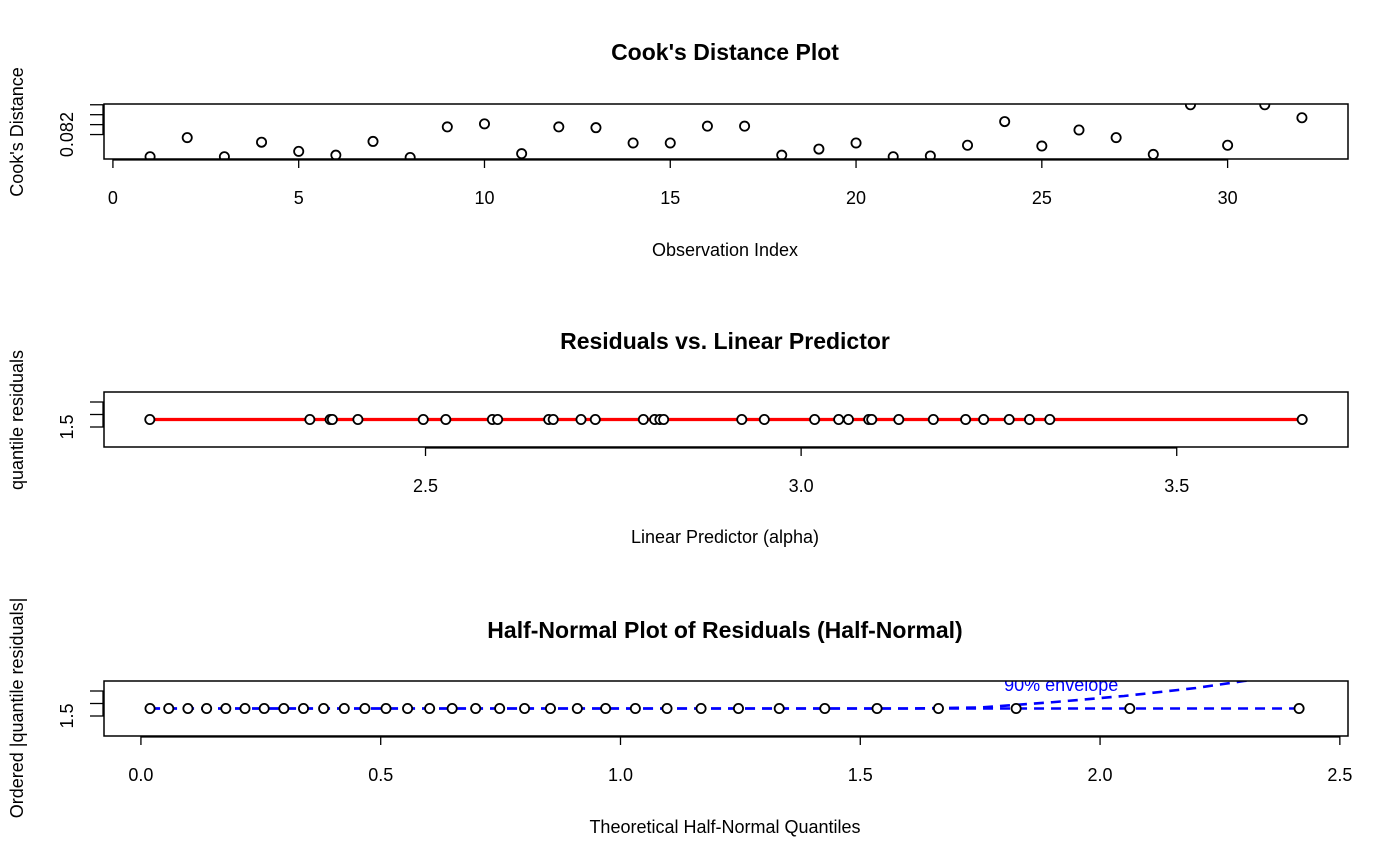 This screenshot has height=866, width=1400. What do you see at coordinates (1339, 775) in the screenshot?
I see `half-normal-x-tick-label: 2.5` at bounding box center [1339, 775].